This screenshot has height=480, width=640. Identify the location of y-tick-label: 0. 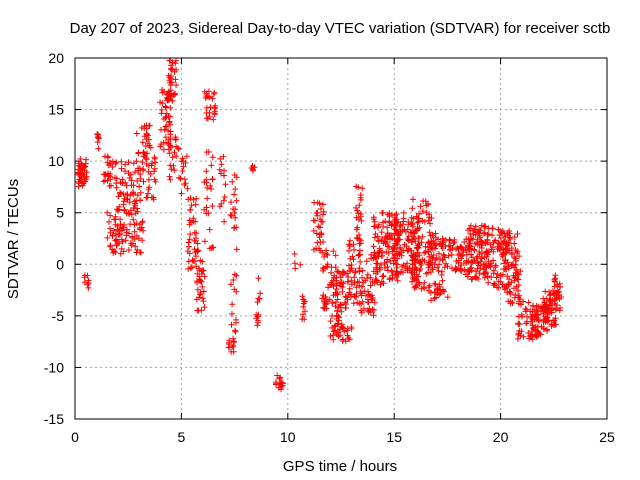
(60, 264).